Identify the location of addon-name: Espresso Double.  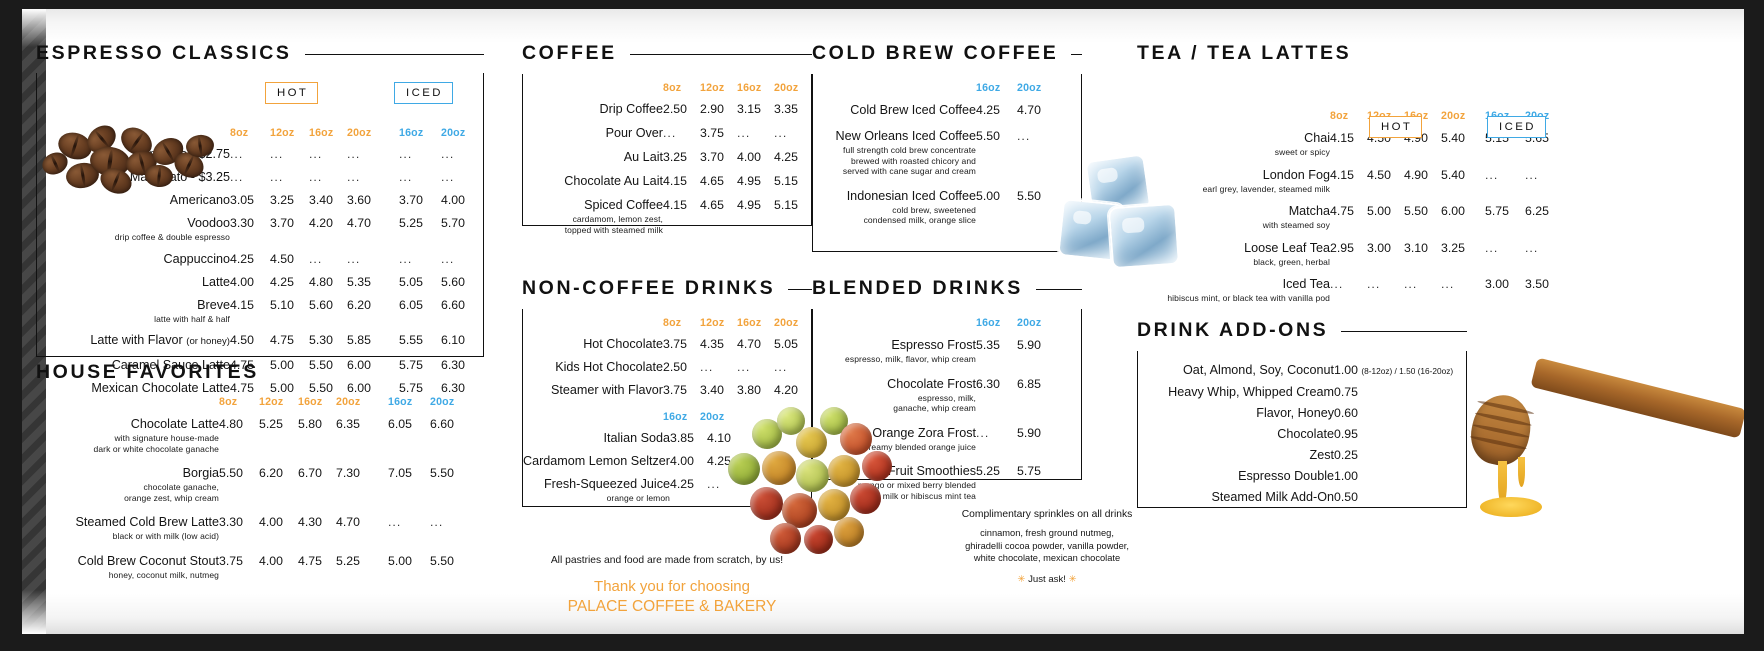
(1286, 476).